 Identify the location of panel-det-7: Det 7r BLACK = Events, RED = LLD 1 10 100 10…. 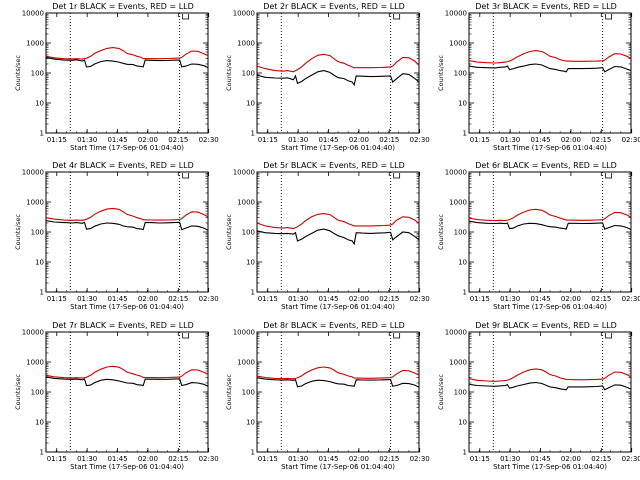
(116, 396).